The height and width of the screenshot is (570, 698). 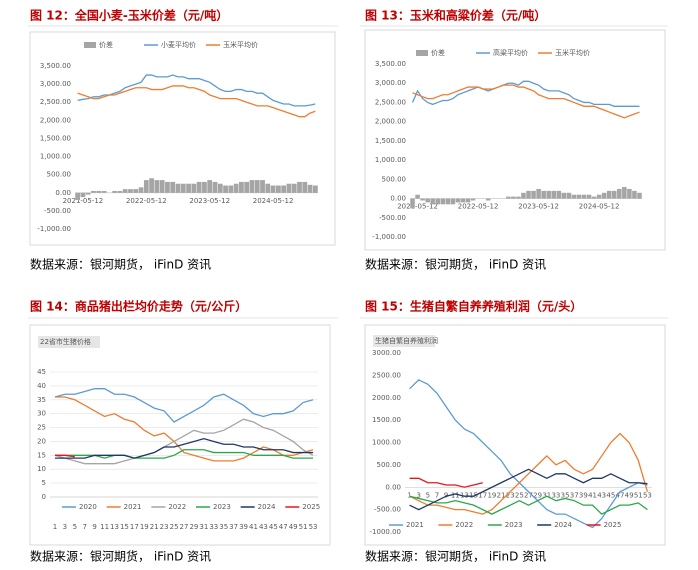 I want to click on y-tick-label: 1500.00, so click(x=386, y=420).